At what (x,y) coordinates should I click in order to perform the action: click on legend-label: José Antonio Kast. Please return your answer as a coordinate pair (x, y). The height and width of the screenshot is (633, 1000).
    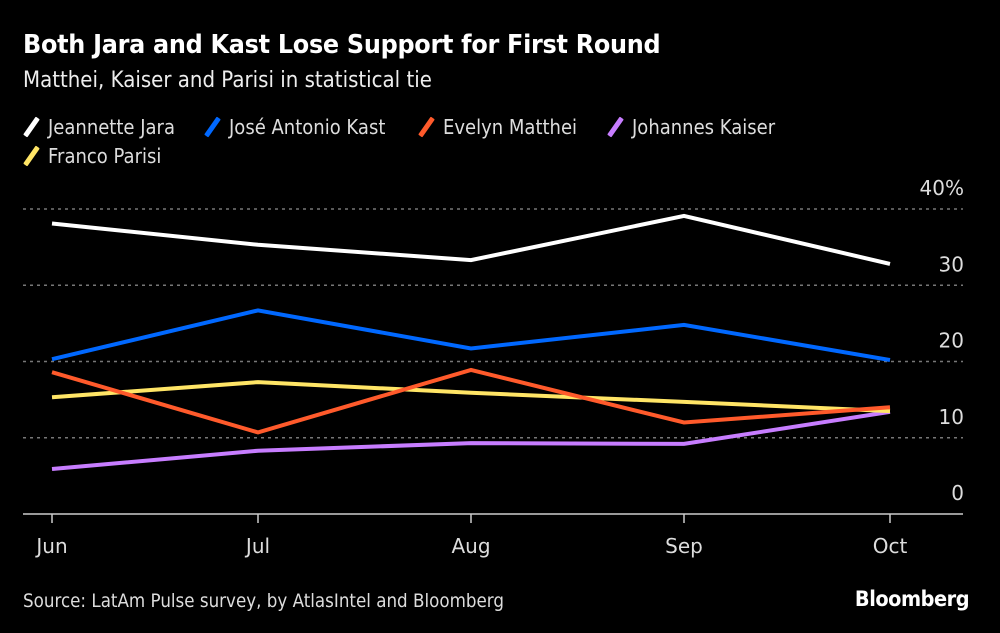
    Looking at the image, I should click on (307, 126).